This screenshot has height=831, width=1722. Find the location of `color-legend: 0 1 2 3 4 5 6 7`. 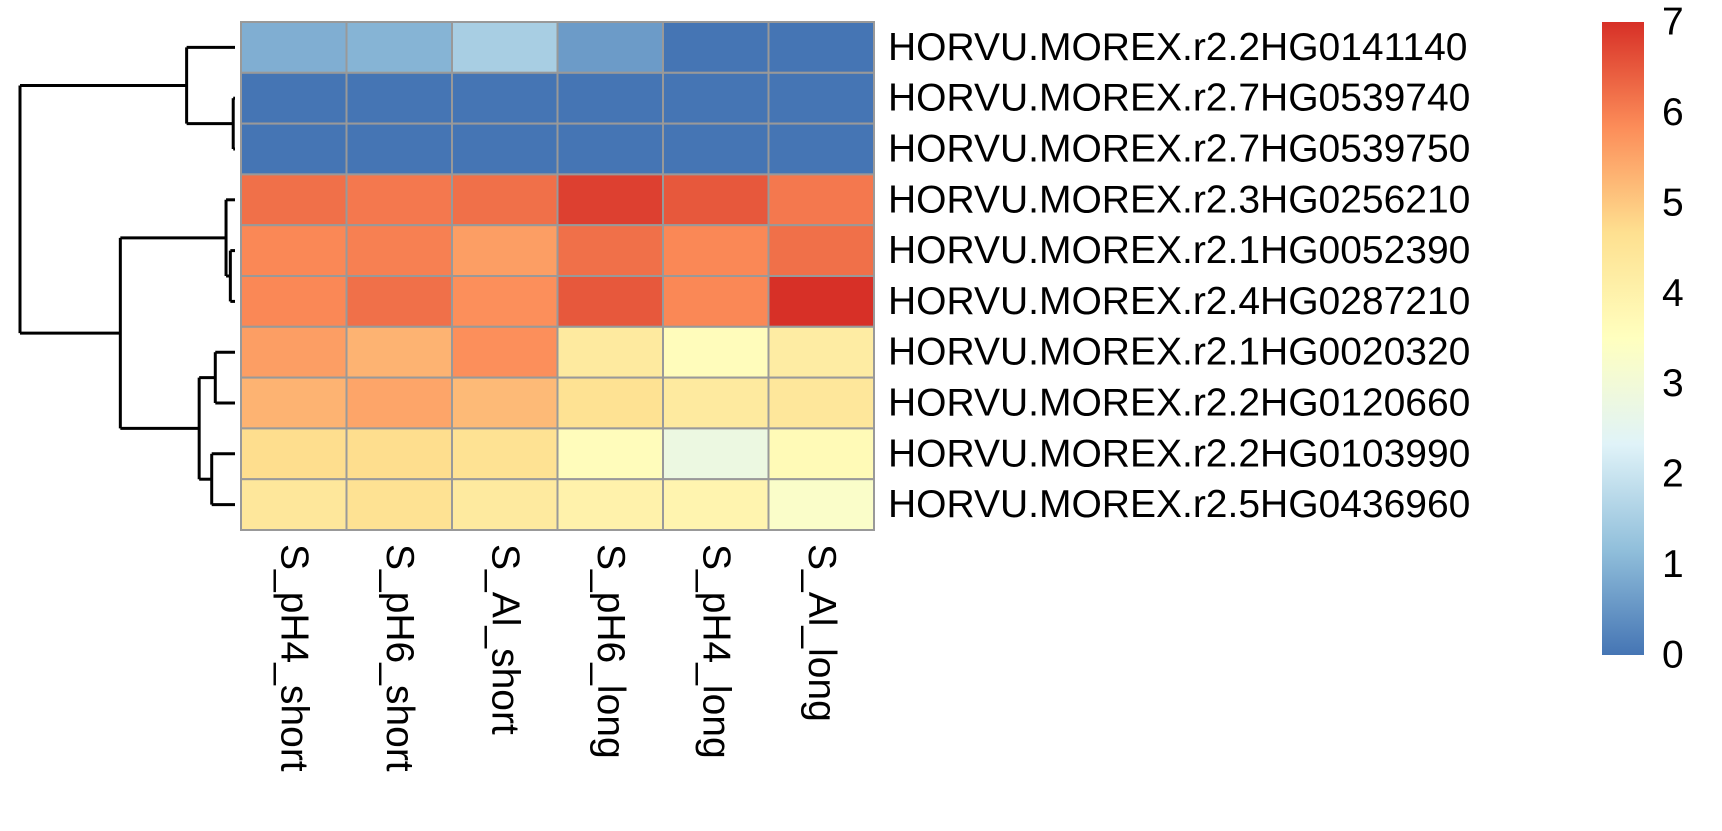

color-legend: 0 1 2 3 4 5 6 7 is located at coordinates (1643, 339).